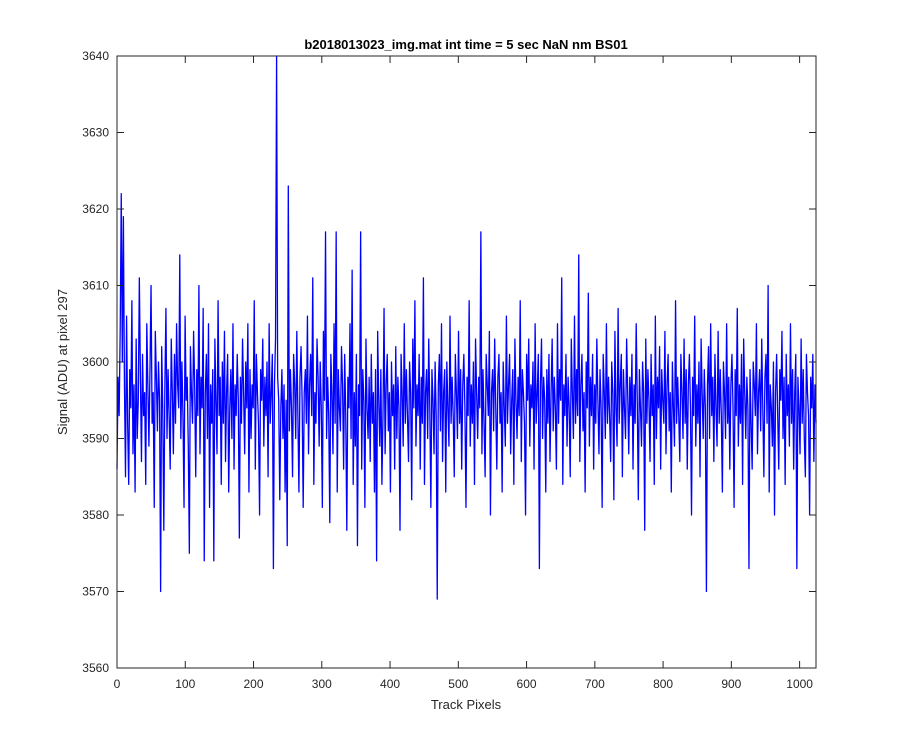 The height and width of the screenshot is (750, 900). Describe the element at coordinates (390, 684) in the screenshot. I see `x-tick-label: 400` at that location.